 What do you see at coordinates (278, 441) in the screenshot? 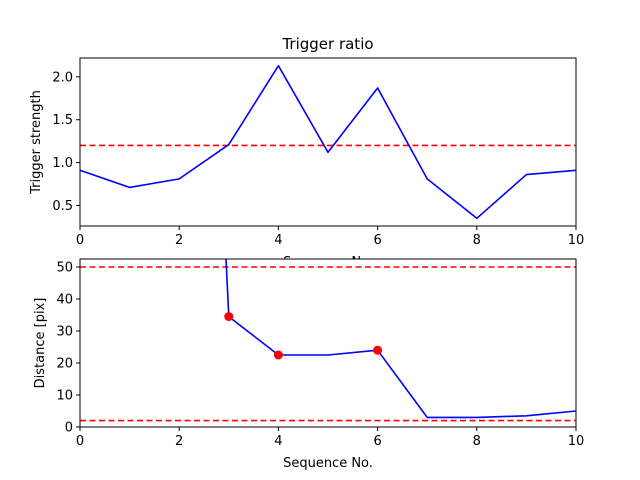
I see `x-tick-label-1-2: 4` at bounding box center [278, 441].